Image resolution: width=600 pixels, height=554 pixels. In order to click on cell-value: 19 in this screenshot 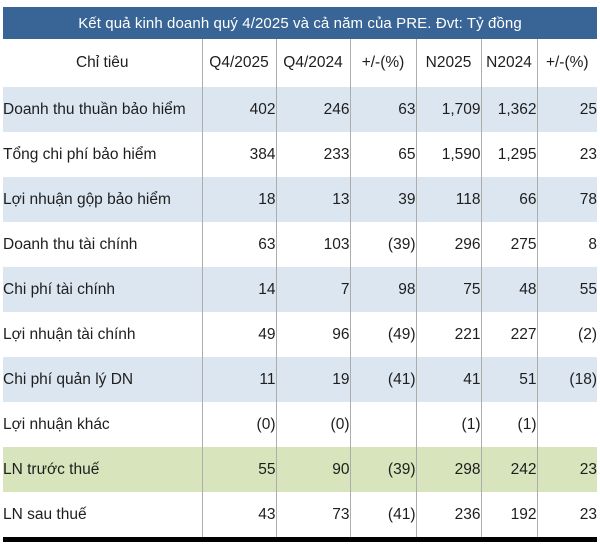, I will do `click(312, 379)`.